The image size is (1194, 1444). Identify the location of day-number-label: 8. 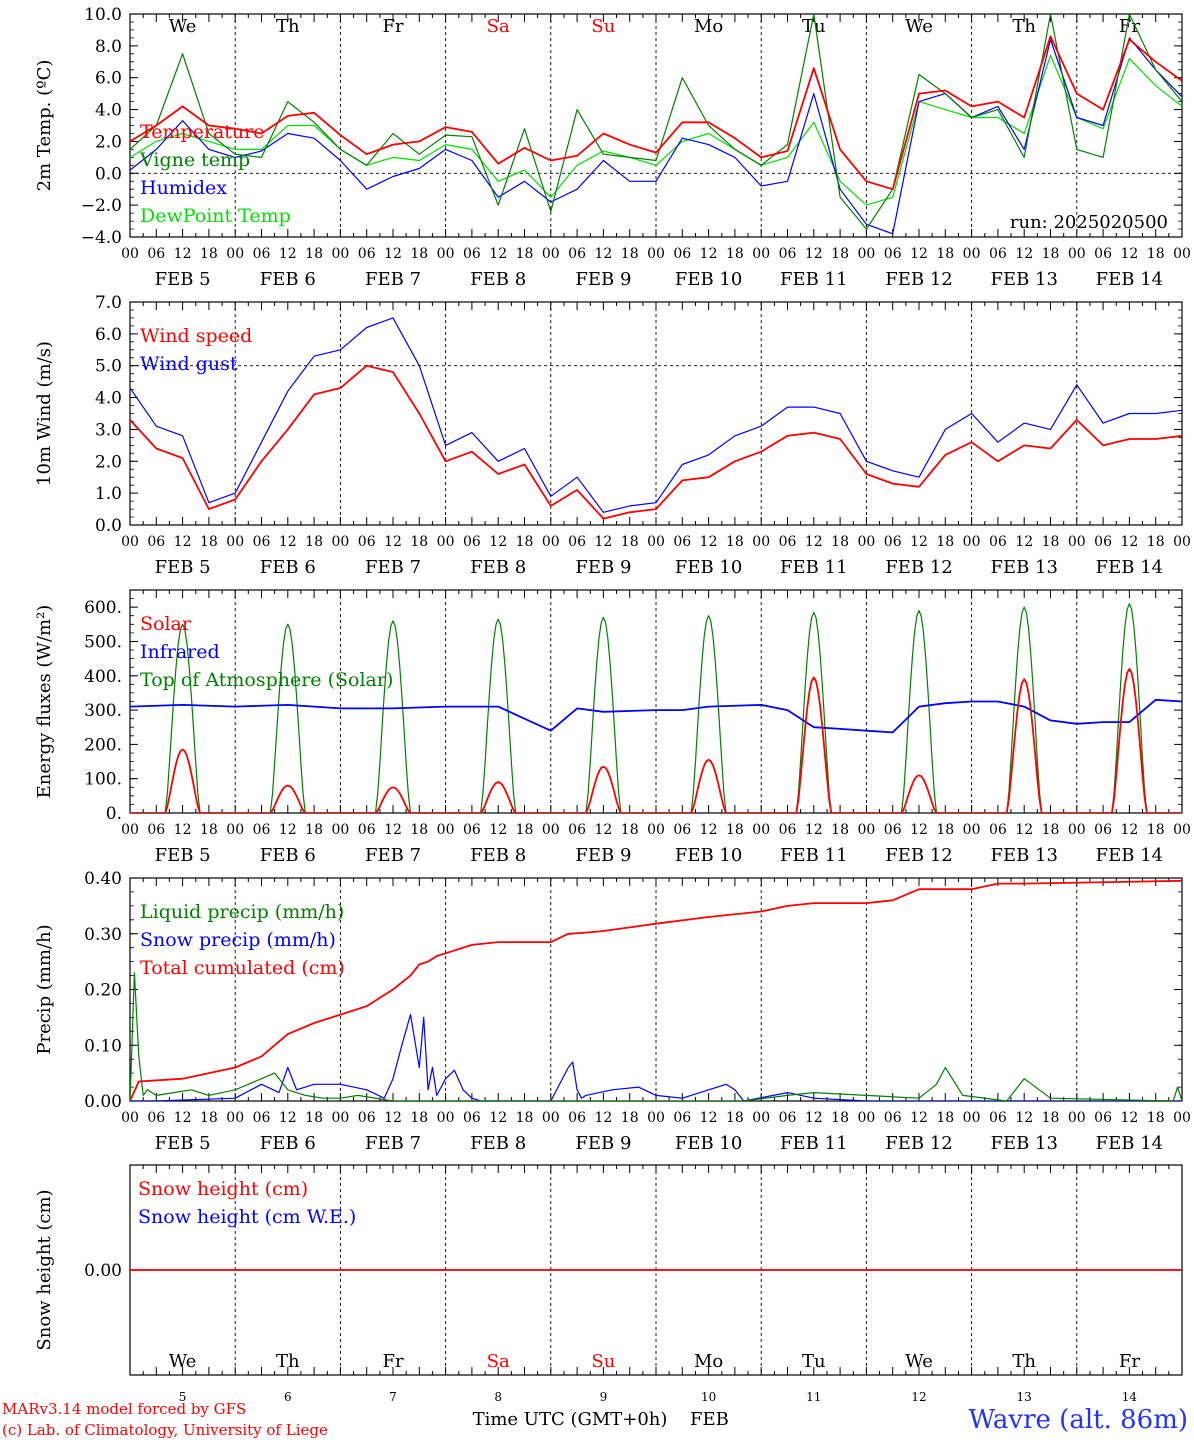
(498, 1397).